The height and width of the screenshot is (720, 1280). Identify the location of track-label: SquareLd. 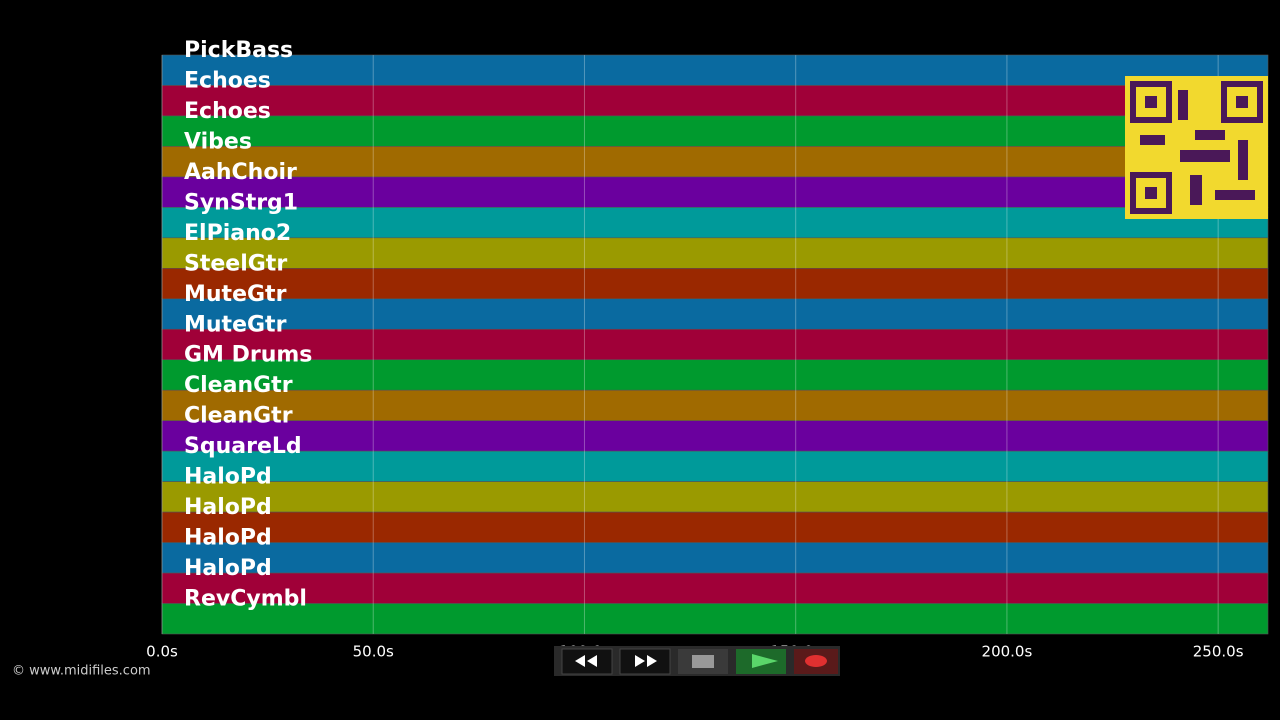
(243, 446).